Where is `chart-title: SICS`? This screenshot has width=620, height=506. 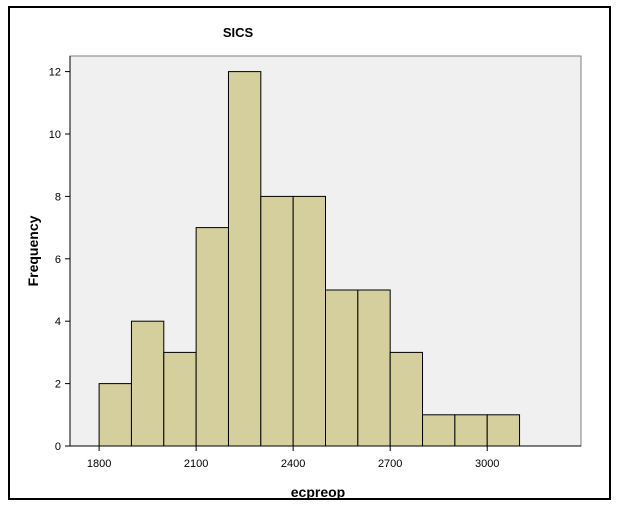 chart-title: SICS is located at coordinates (238, 32).